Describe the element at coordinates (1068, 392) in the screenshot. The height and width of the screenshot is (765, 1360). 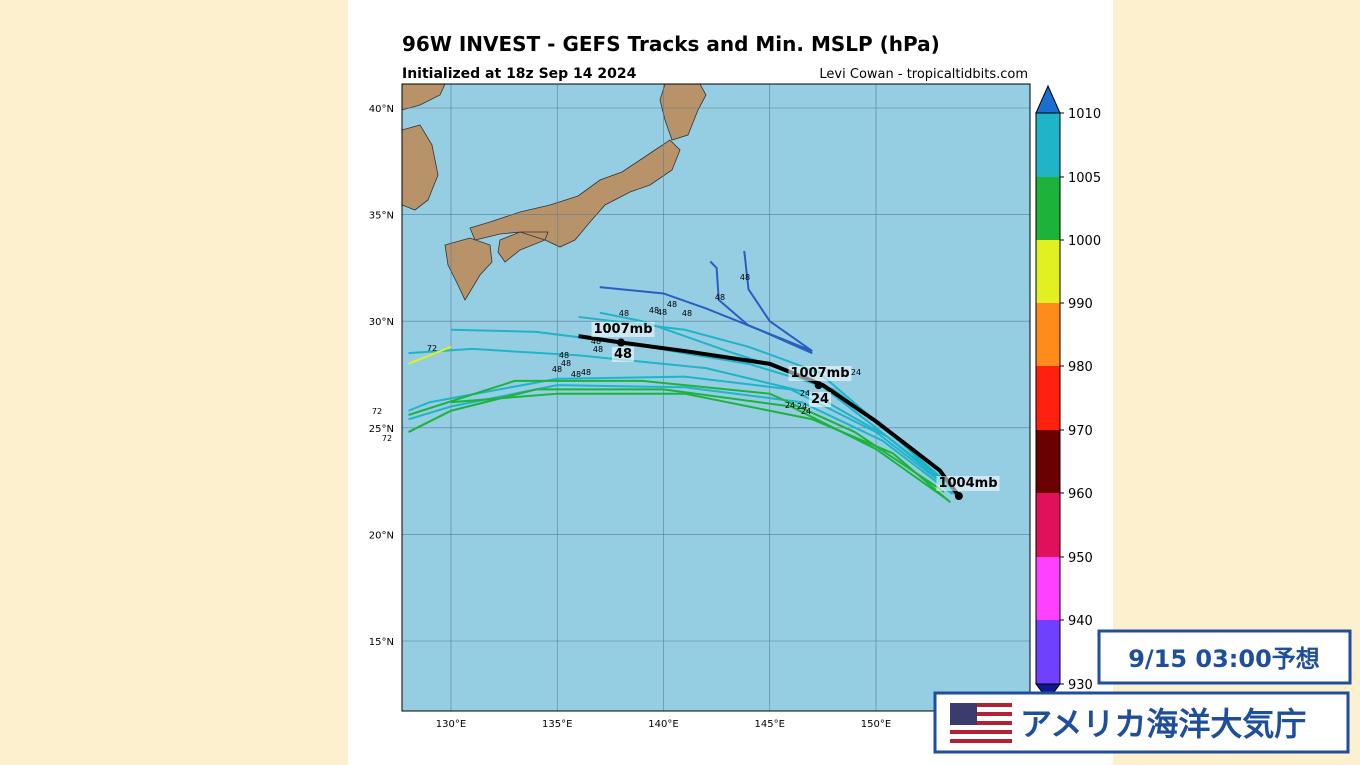
I see `colorbar: 1010 1005 1000 990 980 970 960 950 940 930` at that location.